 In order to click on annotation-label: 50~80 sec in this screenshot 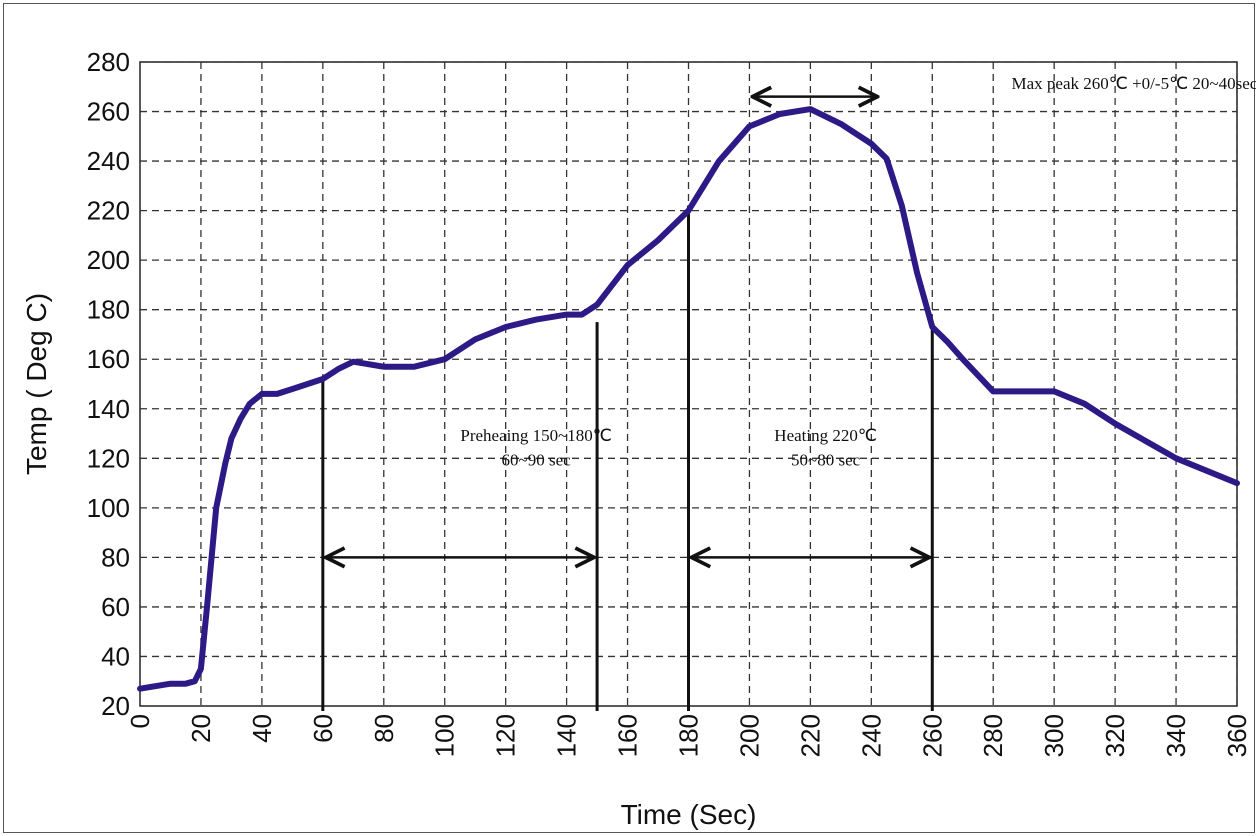, I will do `click(826, 460)`.